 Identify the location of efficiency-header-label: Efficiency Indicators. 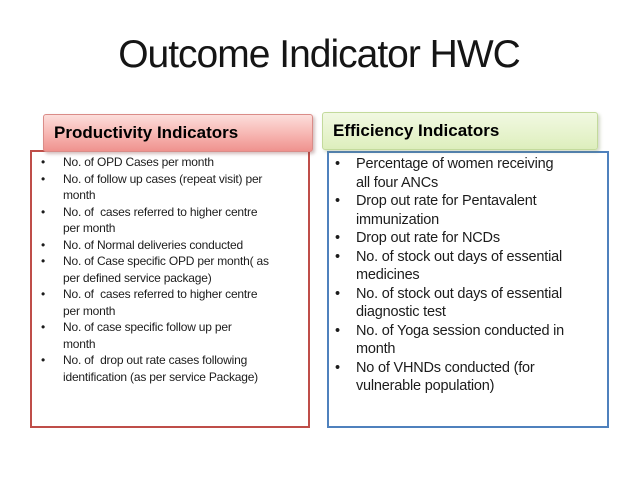
(416, 130).